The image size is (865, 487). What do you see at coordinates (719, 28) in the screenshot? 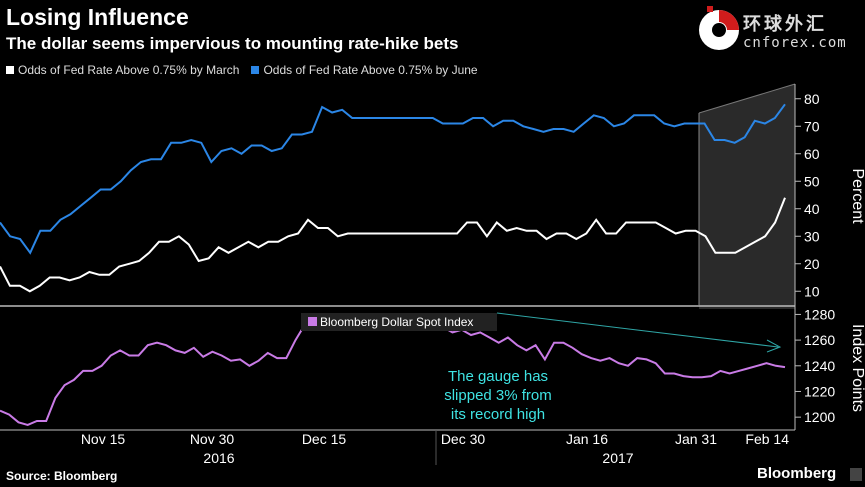
I see `cnforex-logo-icon` at bounding box center [719, 28].